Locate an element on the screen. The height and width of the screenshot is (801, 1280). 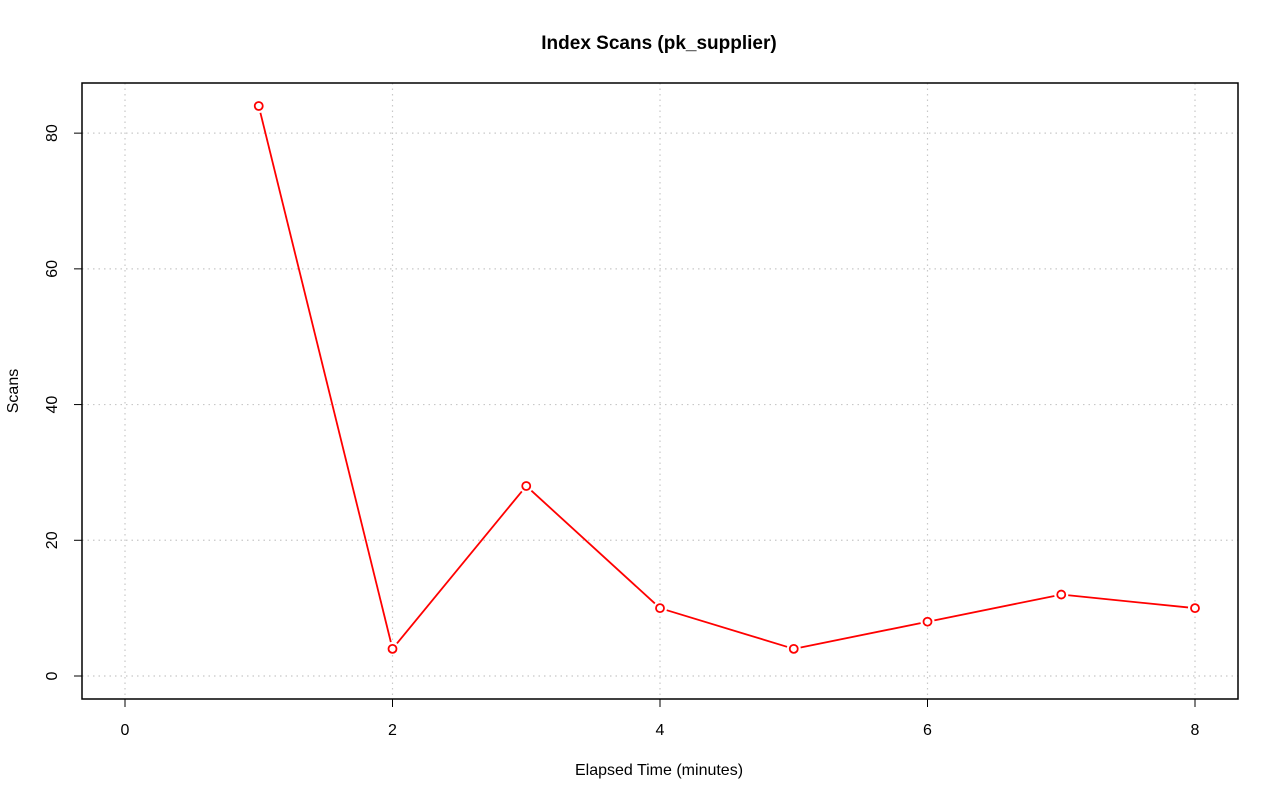
y-axis-label: Scans is located at coordinates (13, 391).